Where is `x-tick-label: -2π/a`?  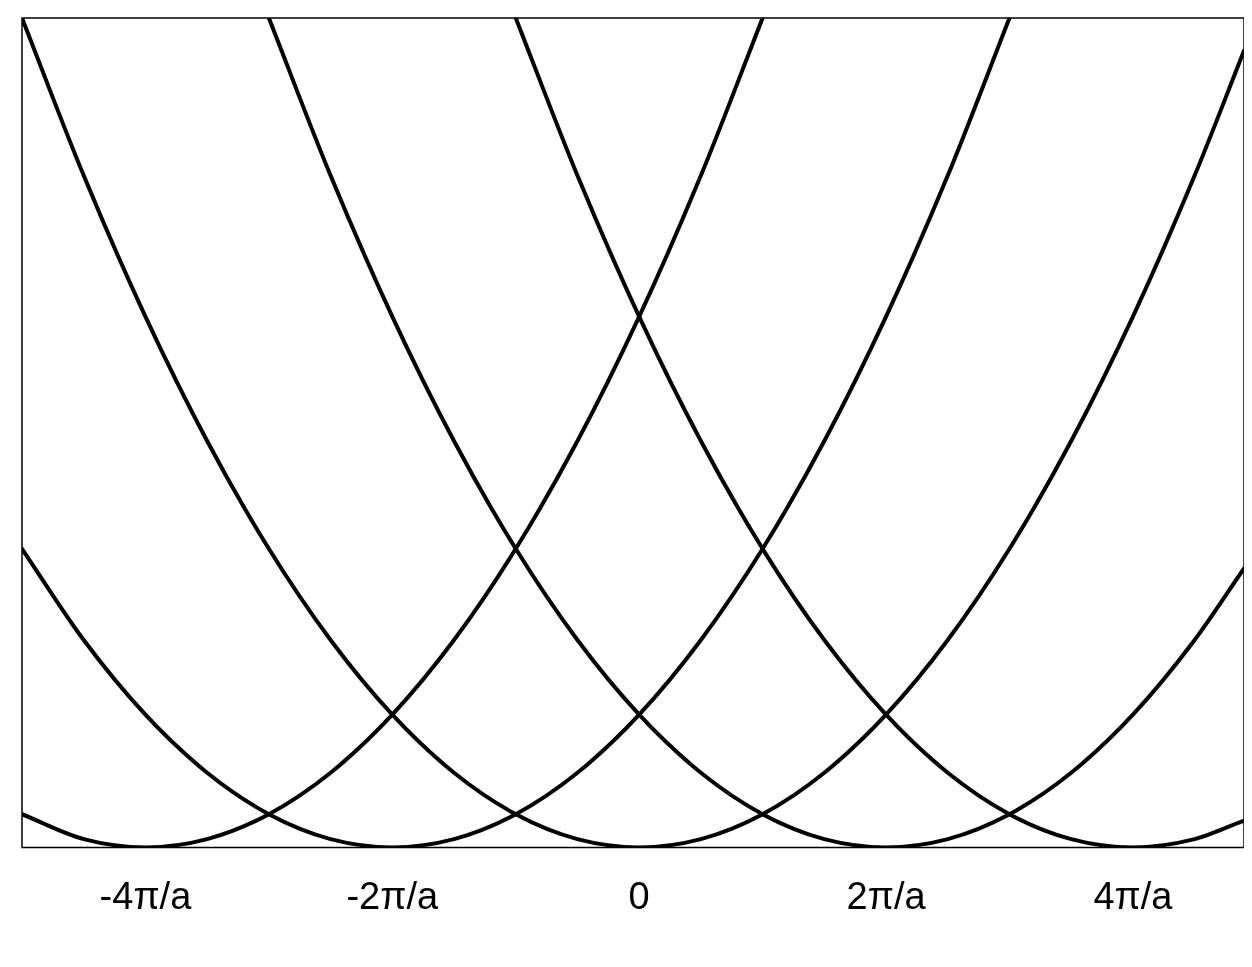
x-tick-label: -2π/a is located at coordinates (393, 895).